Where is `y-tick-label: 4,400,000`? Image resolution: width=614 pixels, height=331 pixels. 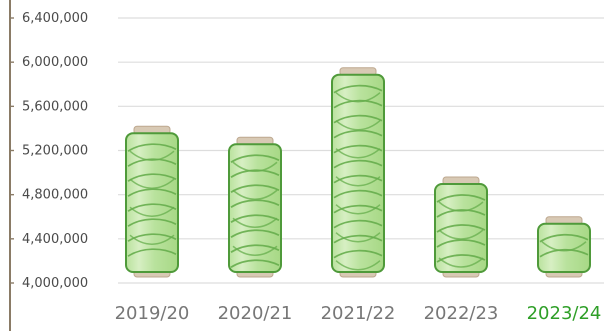 y-tick-label: 4,400,000 is located at coordinates (55, 239).